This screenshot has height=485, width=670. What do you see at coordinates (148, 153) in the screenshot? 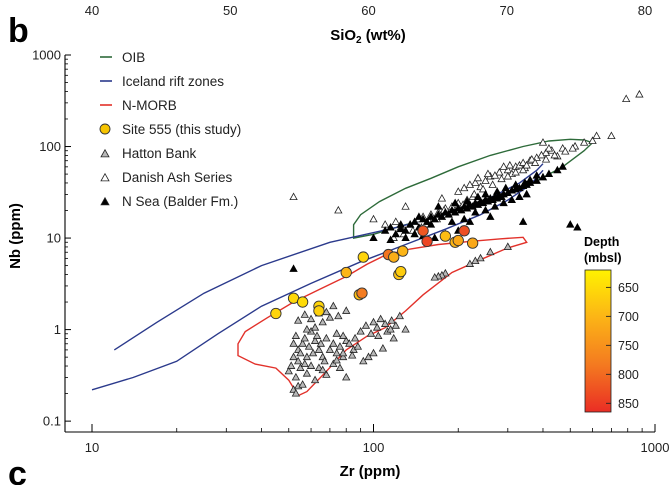
I see `legend-item-hatton: Hatton Bank` at bounding box center [148, 153].